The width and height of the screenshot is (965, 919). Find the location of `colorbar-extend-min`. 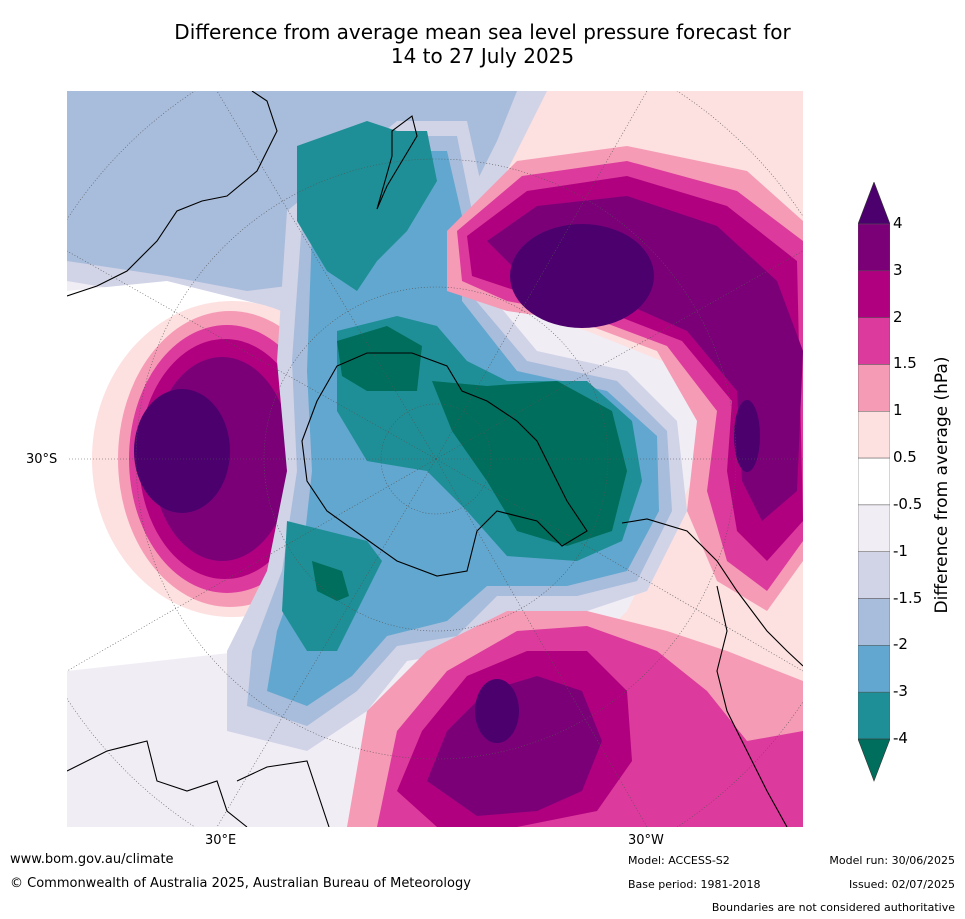

colorbar-extend-min is located at coordinates (874, 760).